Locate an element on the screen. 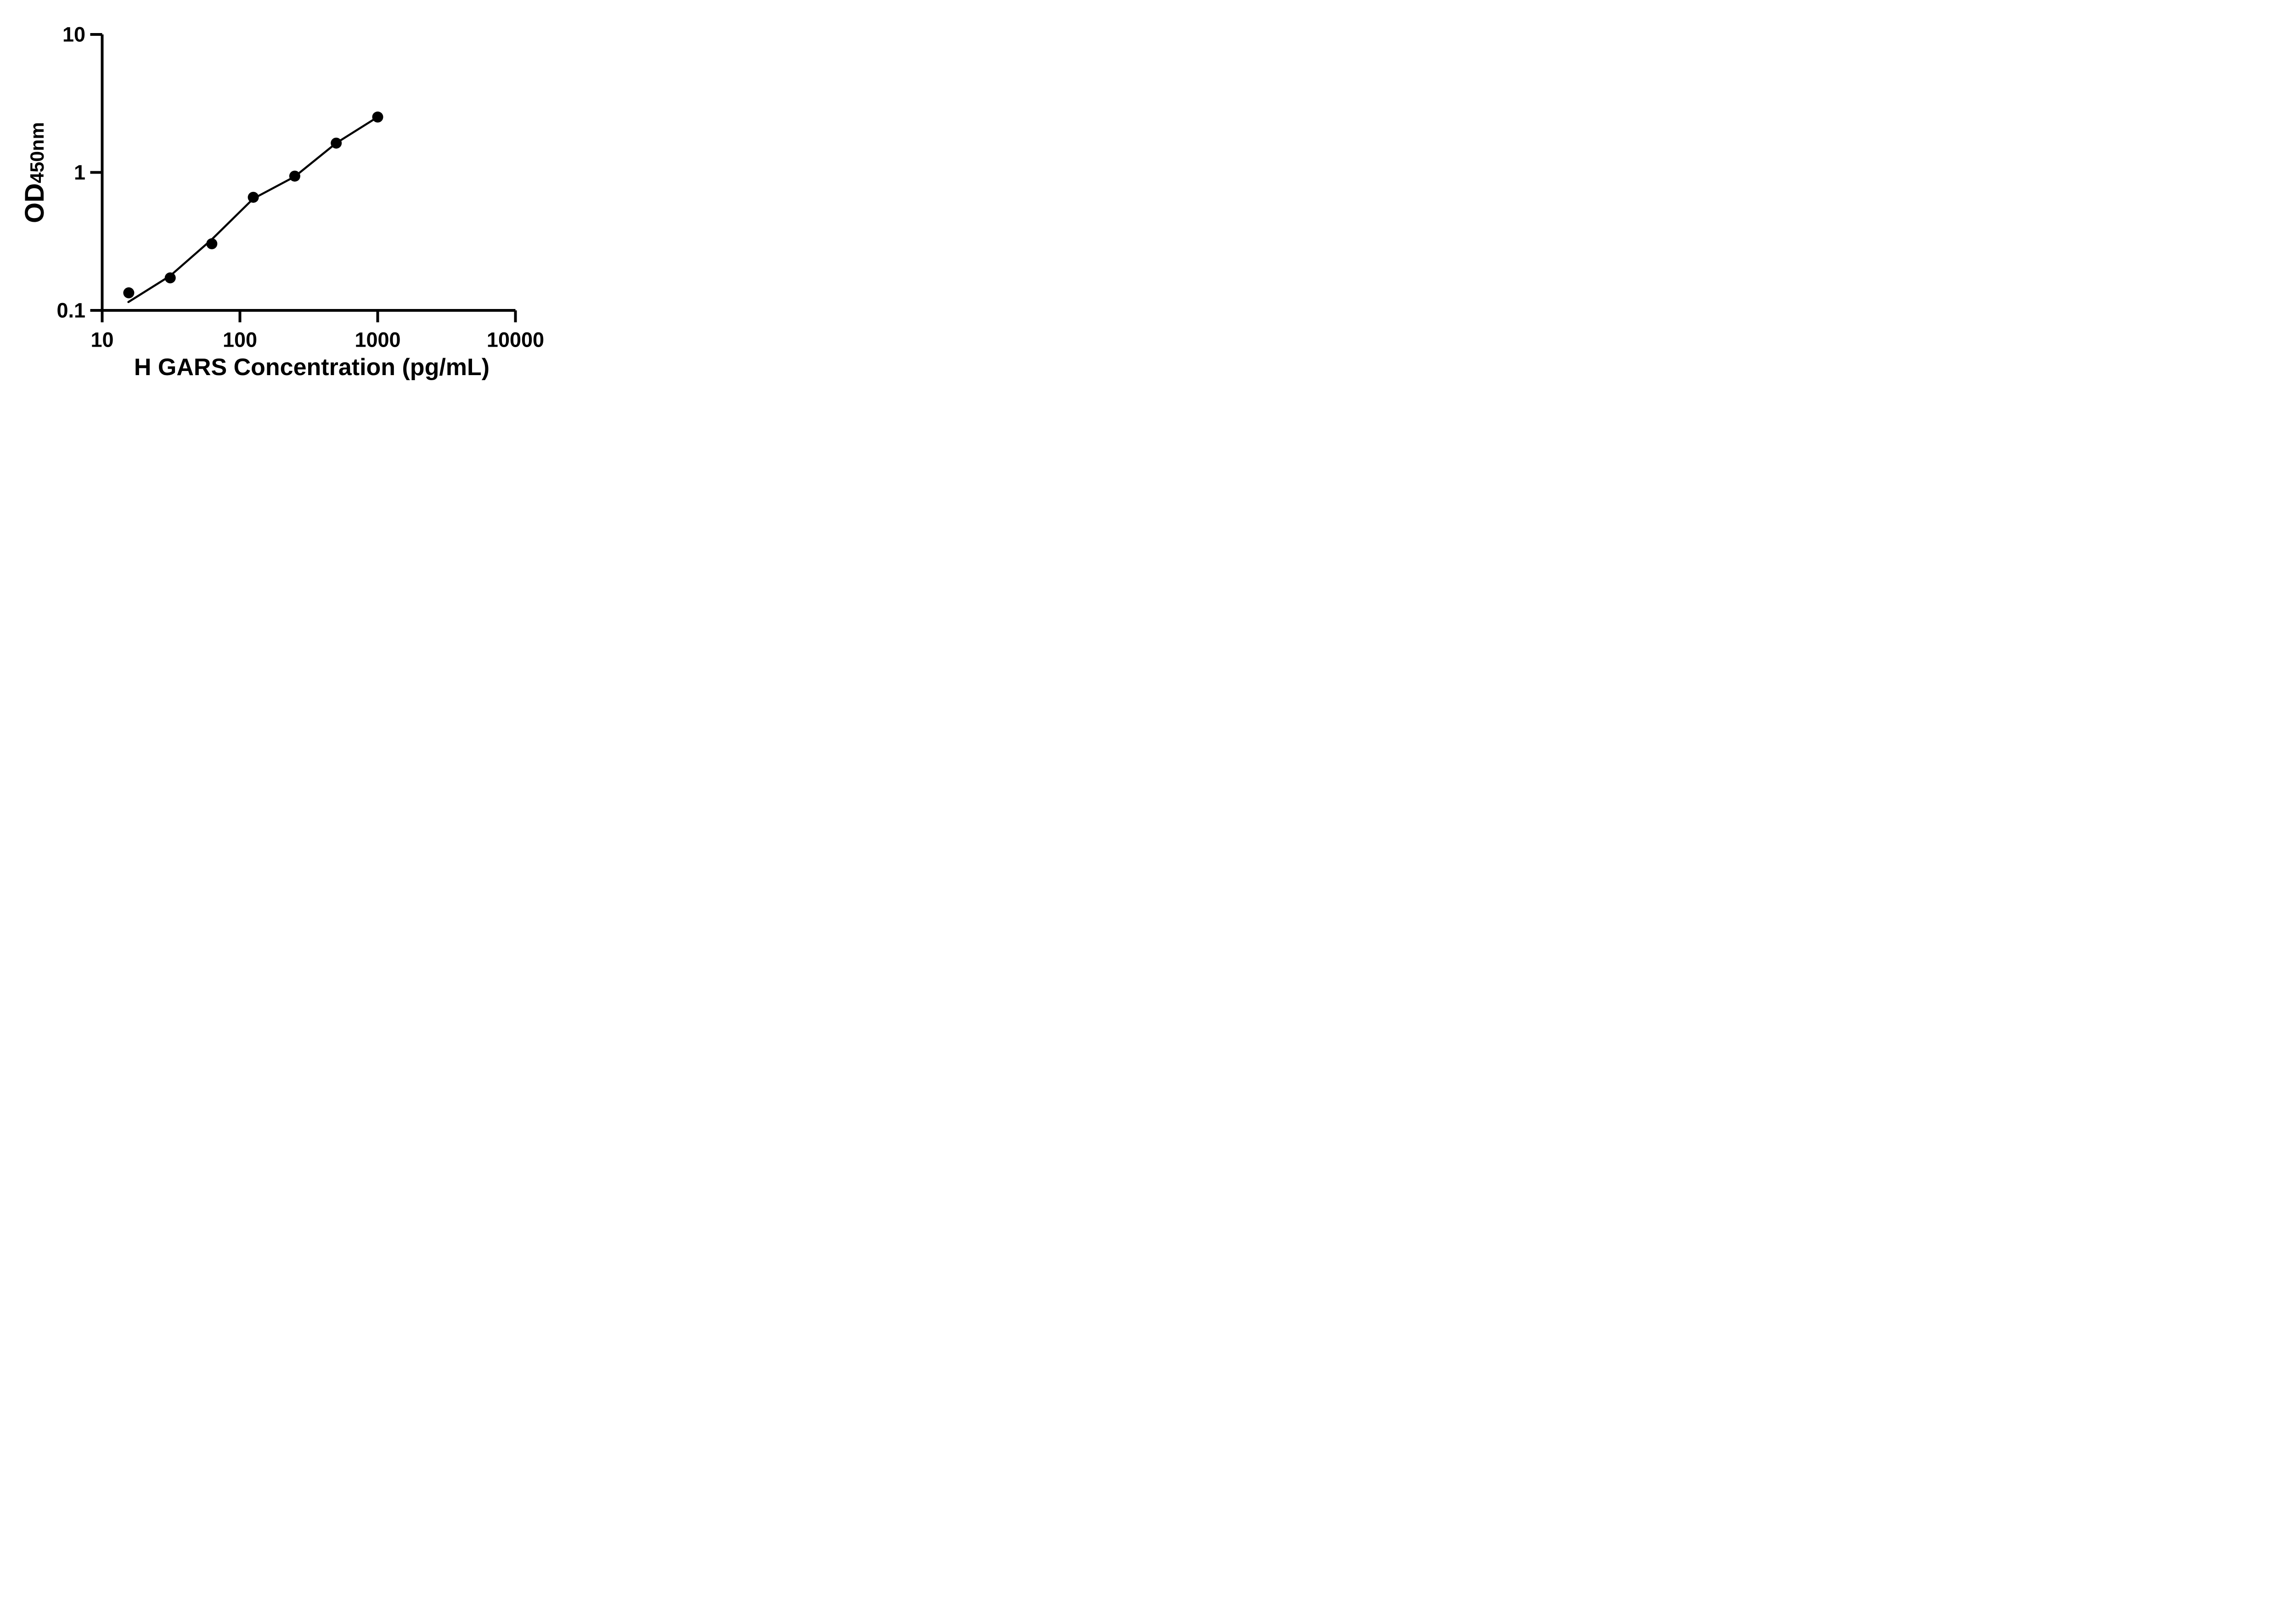  x-tick-label: 1000 is located at coordinates (377, 340).